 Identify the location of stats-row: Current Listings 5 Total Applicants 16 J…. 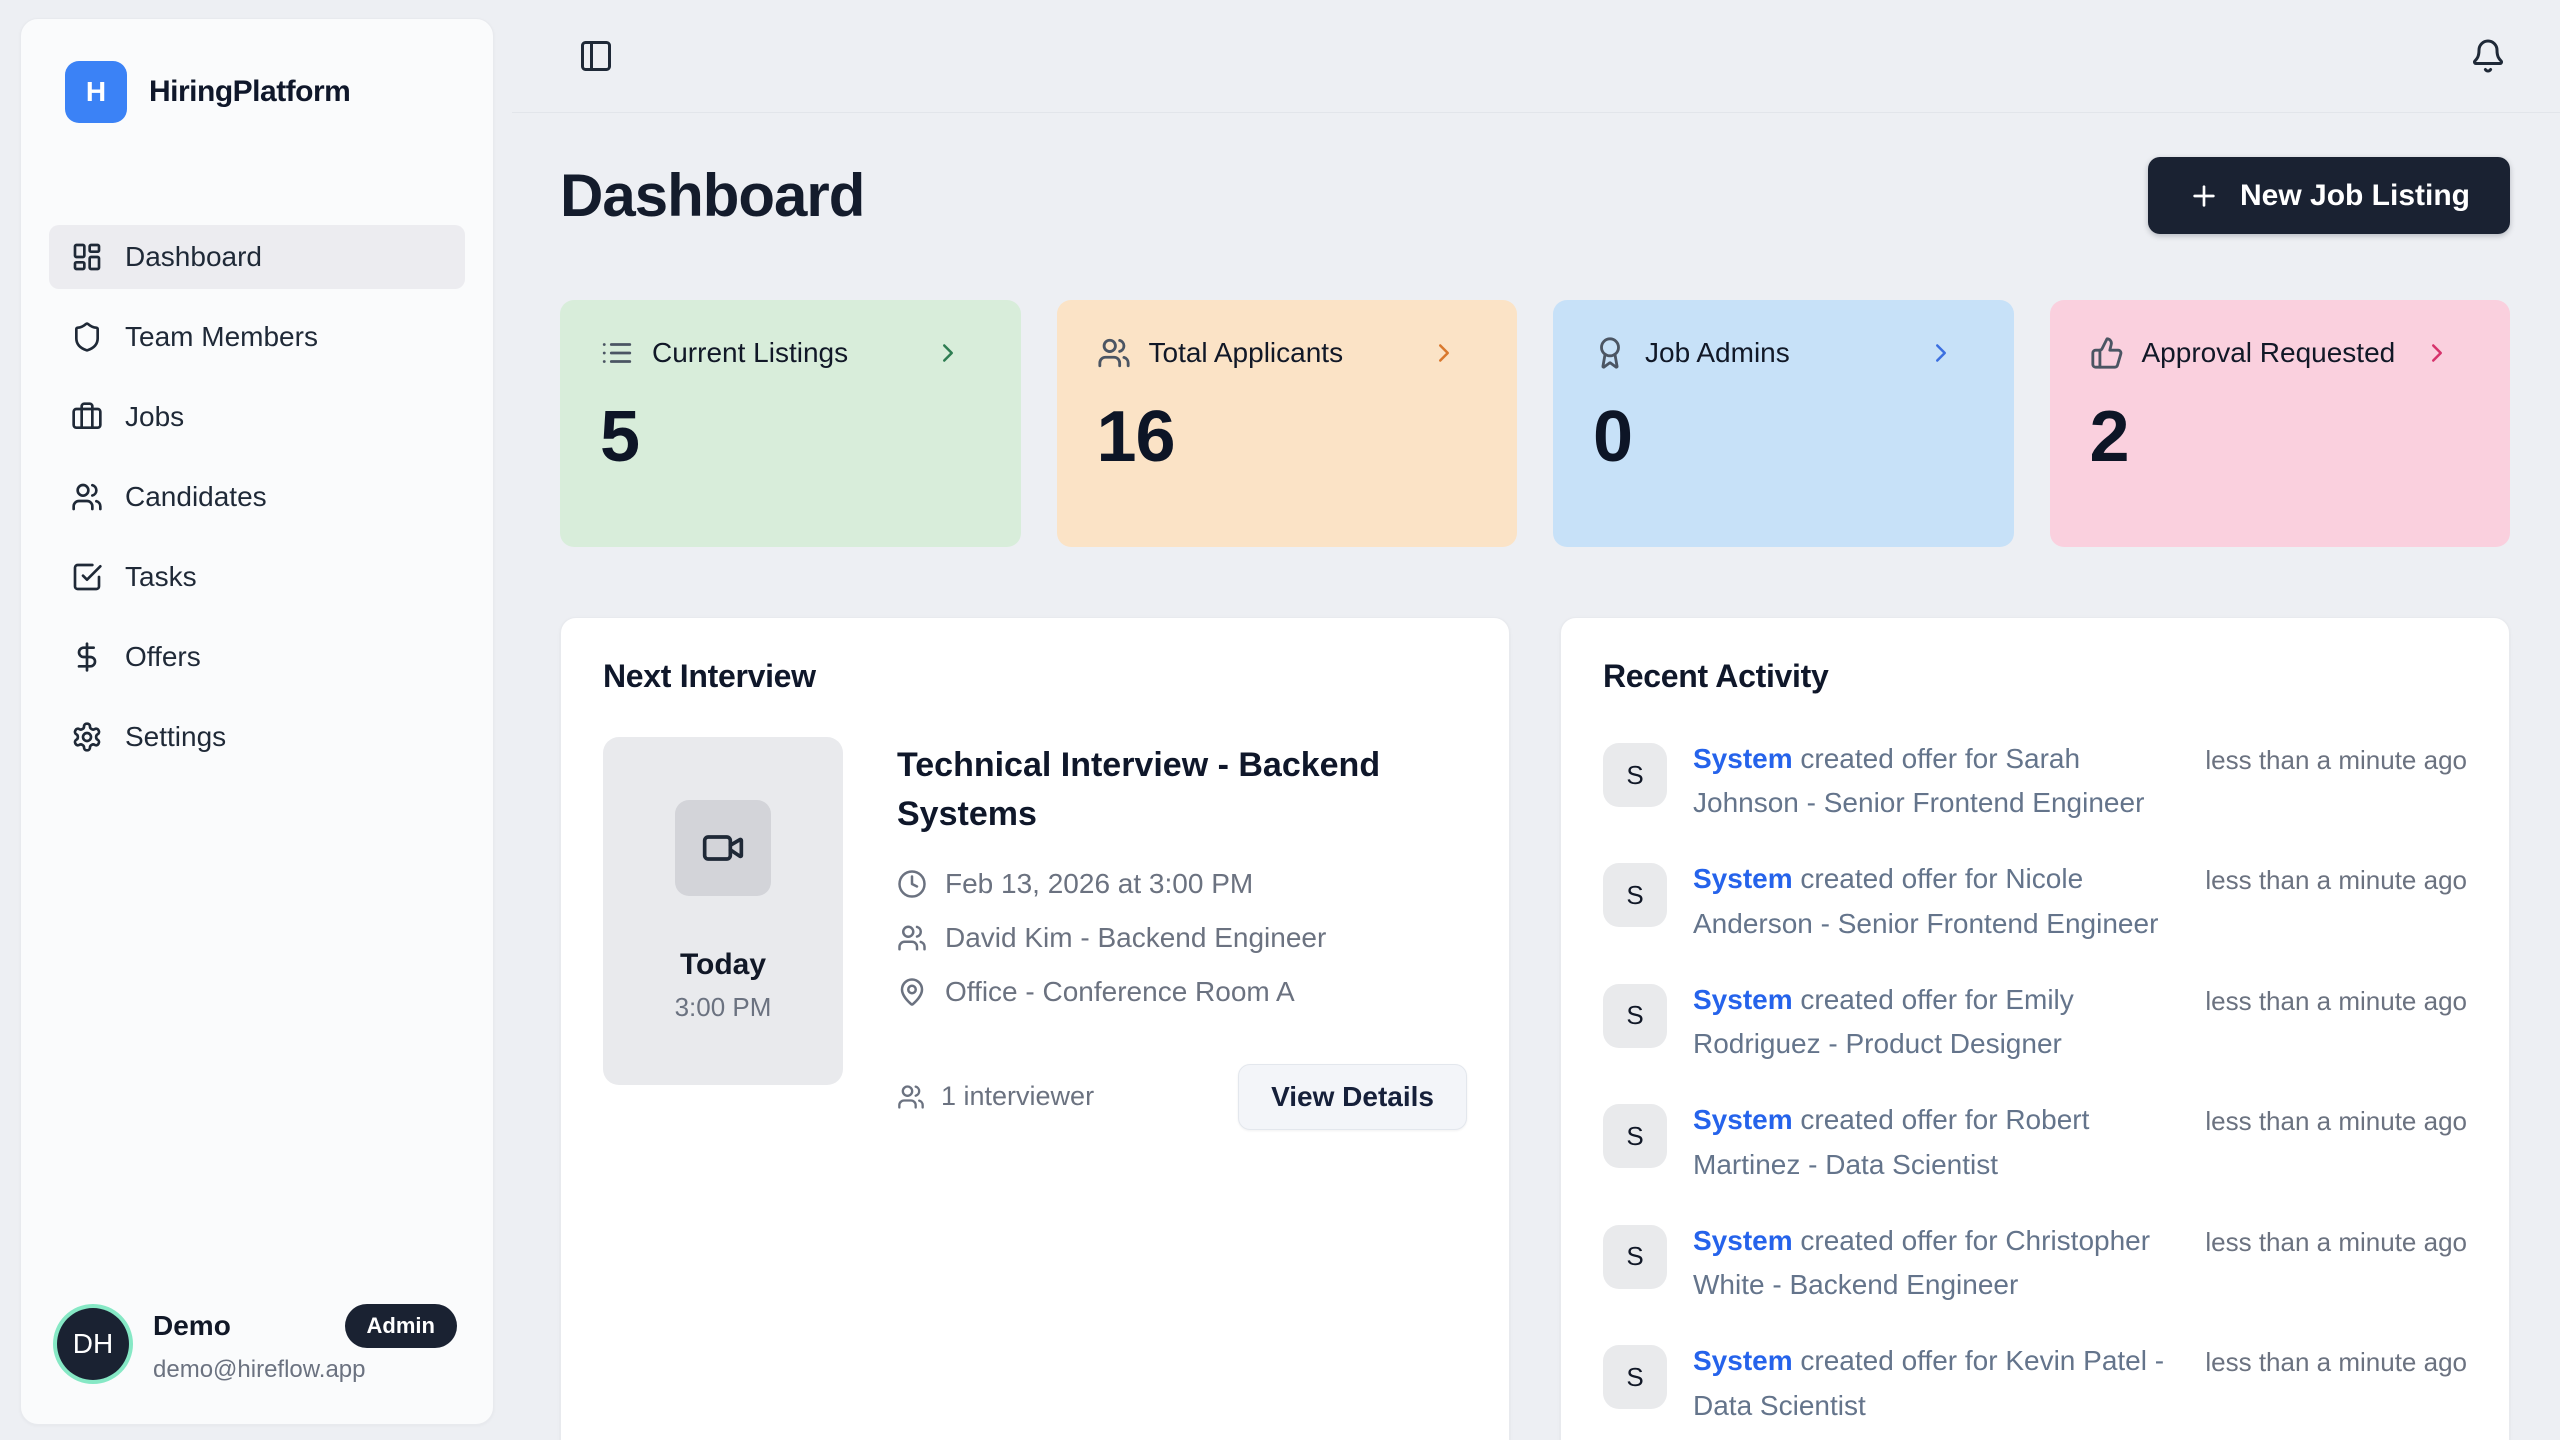
(1535, 423).